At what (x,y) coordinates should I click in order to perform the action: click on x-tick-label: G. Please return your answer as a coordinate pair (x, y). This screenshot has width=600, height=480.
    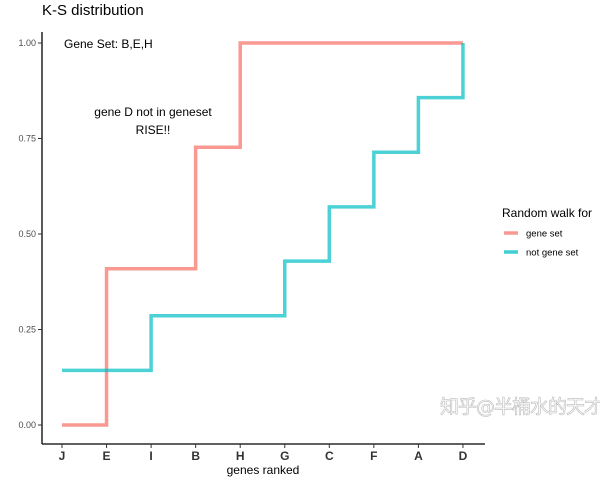
    Looking at the image, I should click on (284, 456).